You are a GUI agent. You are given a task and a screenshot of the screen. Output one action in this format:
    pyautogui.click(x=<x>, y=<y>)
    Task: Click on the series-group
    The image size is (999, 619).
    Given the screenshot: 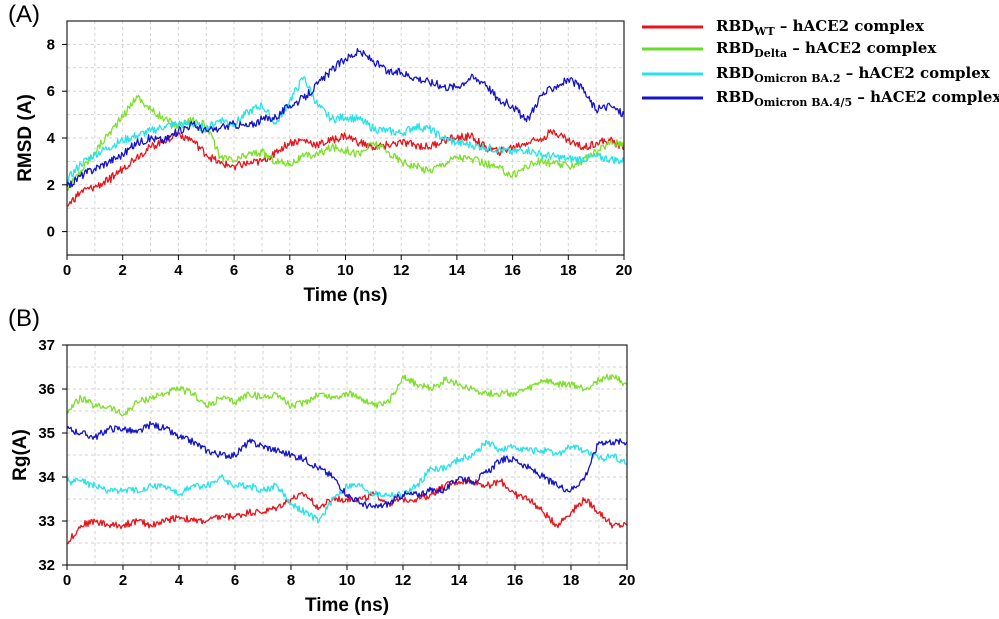 What is the action you would take?
    pyautogui.click(x=345, y=127)
    